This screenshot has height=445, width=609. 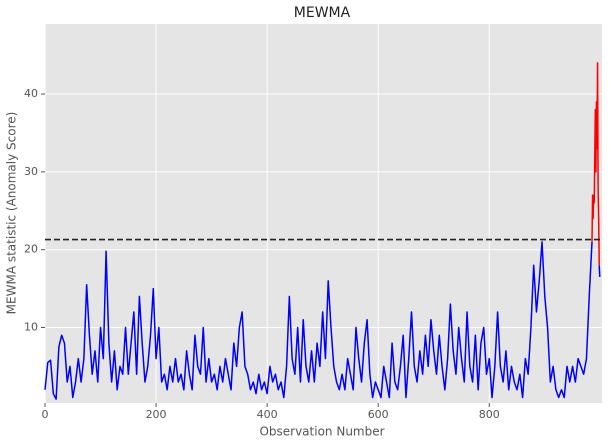 What do you see at coordinates (45, 414) in the screenshot?
I see `x-tick-label: 0` at bounding box center [45, 414].